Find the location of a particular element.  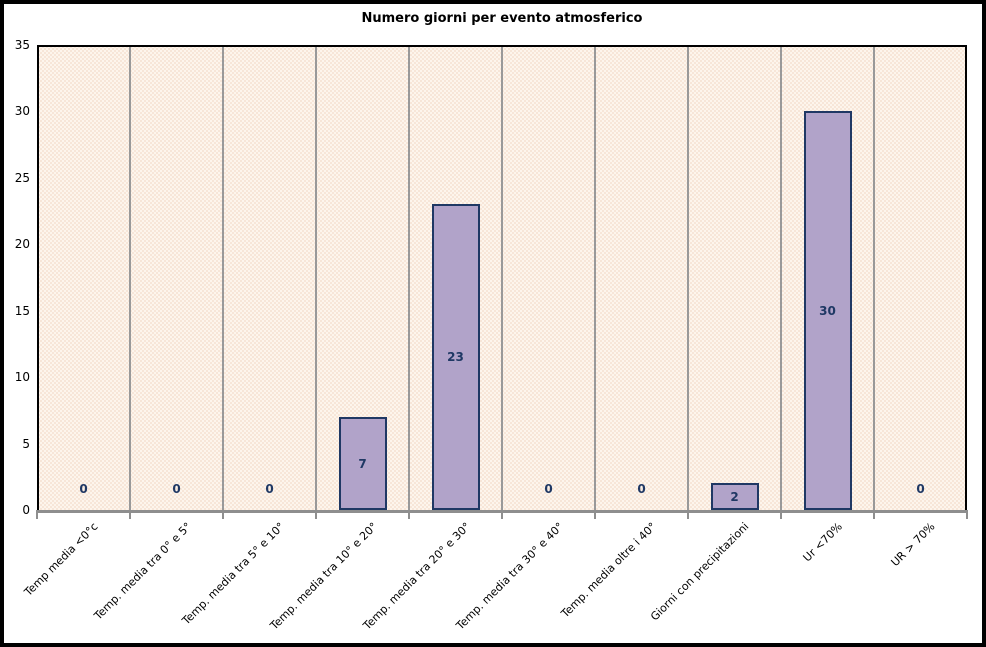

y-axis-tick-label: 15 is located at coordinates (22, 310).